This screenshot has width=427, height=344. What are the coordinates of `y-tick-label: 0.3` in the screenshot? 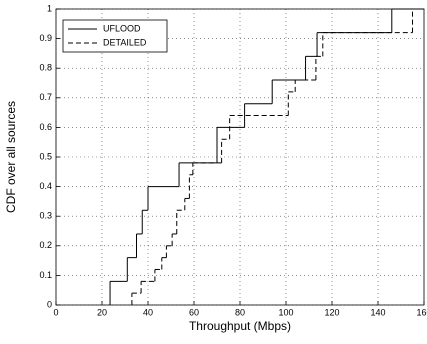 It's located at (45, 216).